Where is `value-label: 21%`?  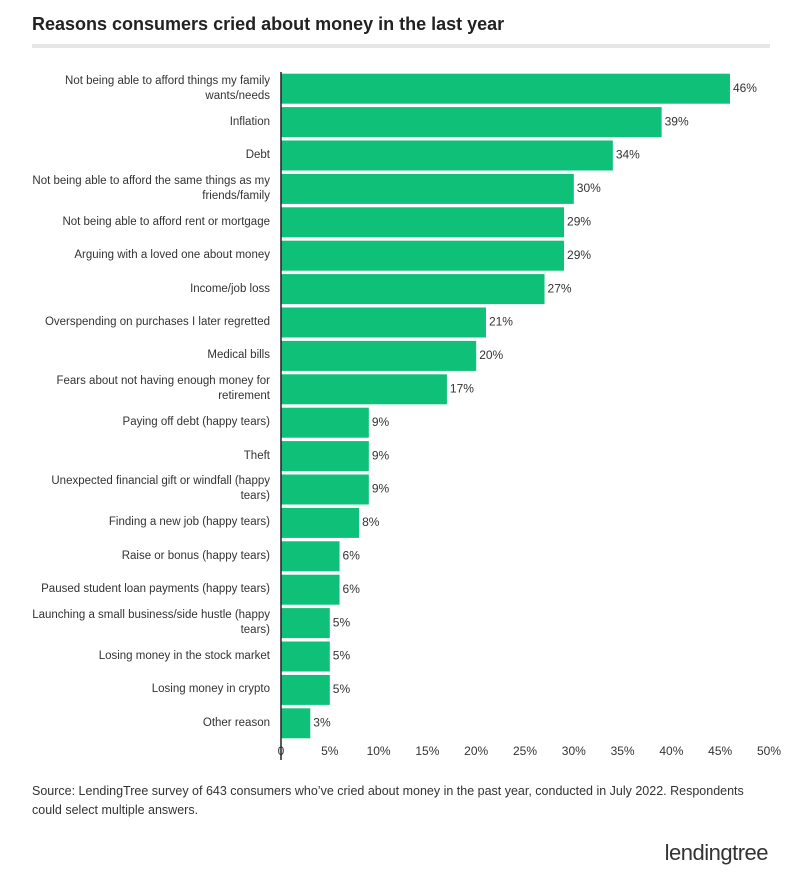
value-label: 21% is located at coordinates (501, 322).